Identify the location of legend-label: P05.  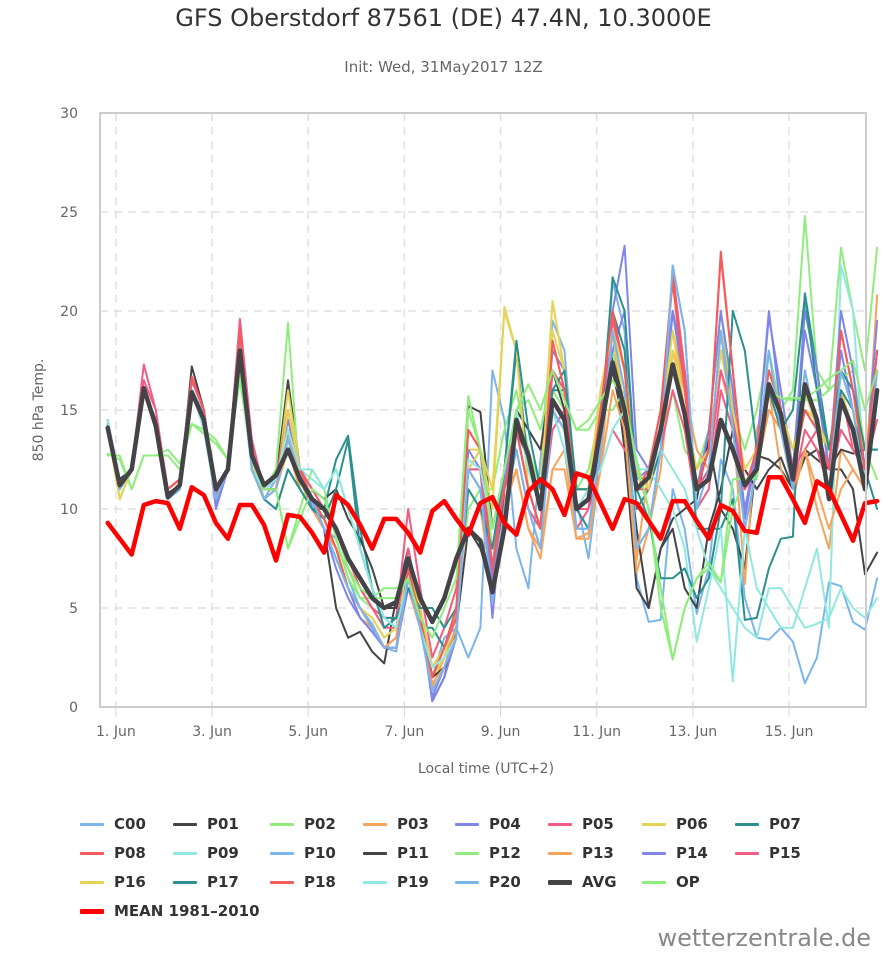
(598, 824).